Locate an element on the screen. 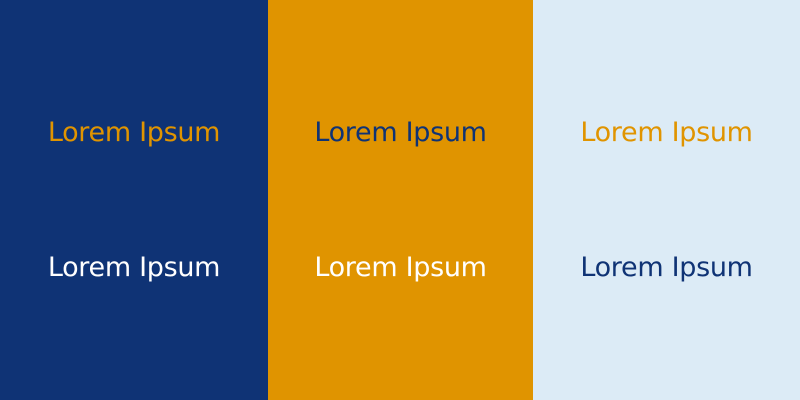 The image size is (800, 400). sample-text-gold-on-pale-blue: Lorem Ipsum is located at coordinates (666, 132).